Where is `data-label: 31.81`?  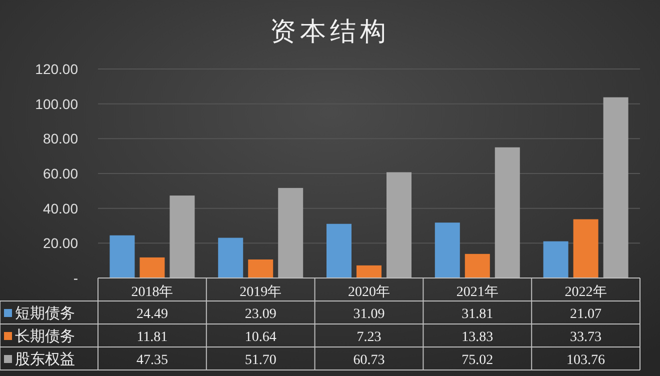
data-label: 31.81 is located at coordinates (478, 314).